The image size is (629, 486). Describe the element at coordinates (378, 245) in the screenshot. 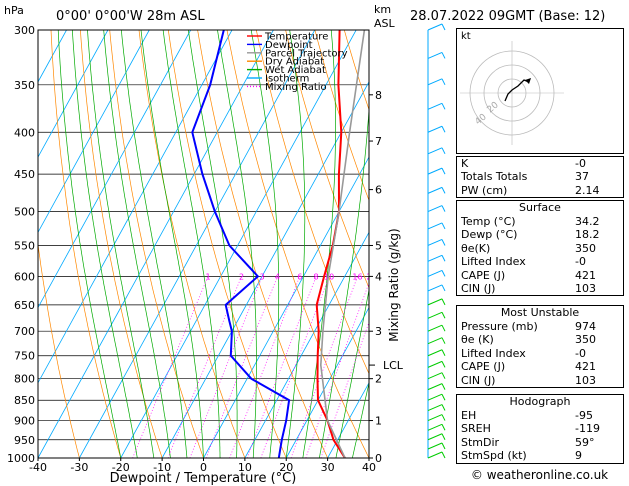

I see `km-tick-label: 5` at that location.